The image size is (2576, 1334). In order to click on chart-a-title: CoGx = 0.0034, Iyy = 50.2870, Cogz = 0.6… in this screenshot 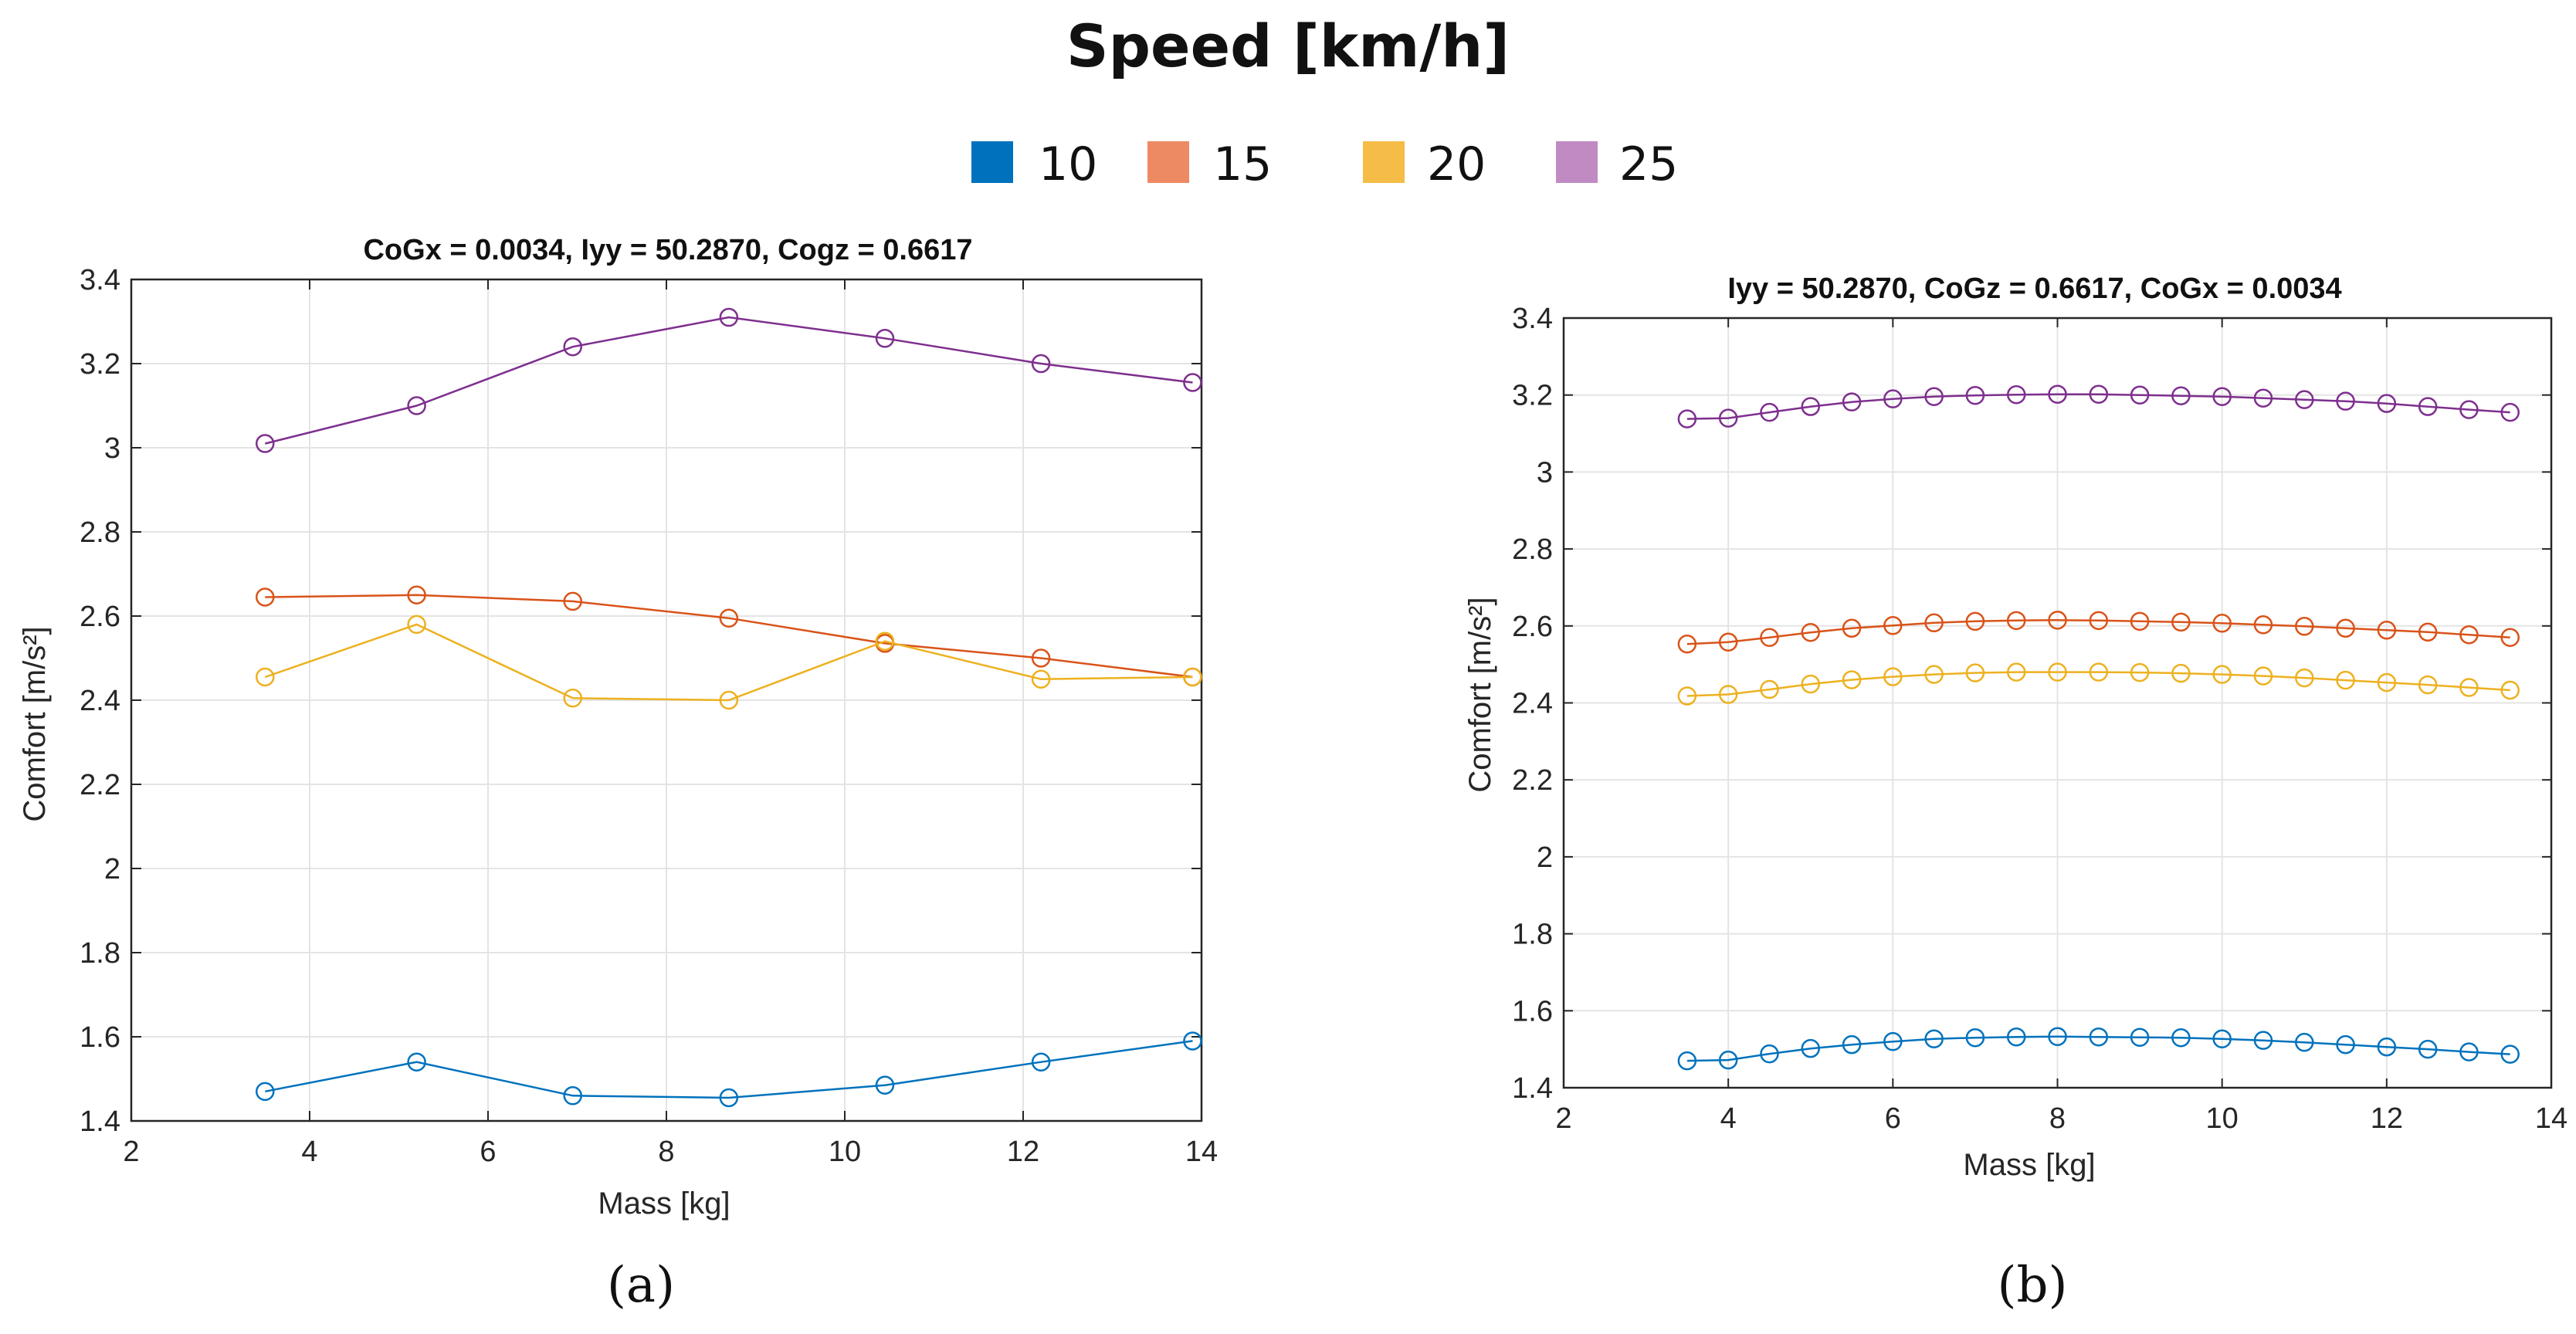, I will do `click(667, 250)`.